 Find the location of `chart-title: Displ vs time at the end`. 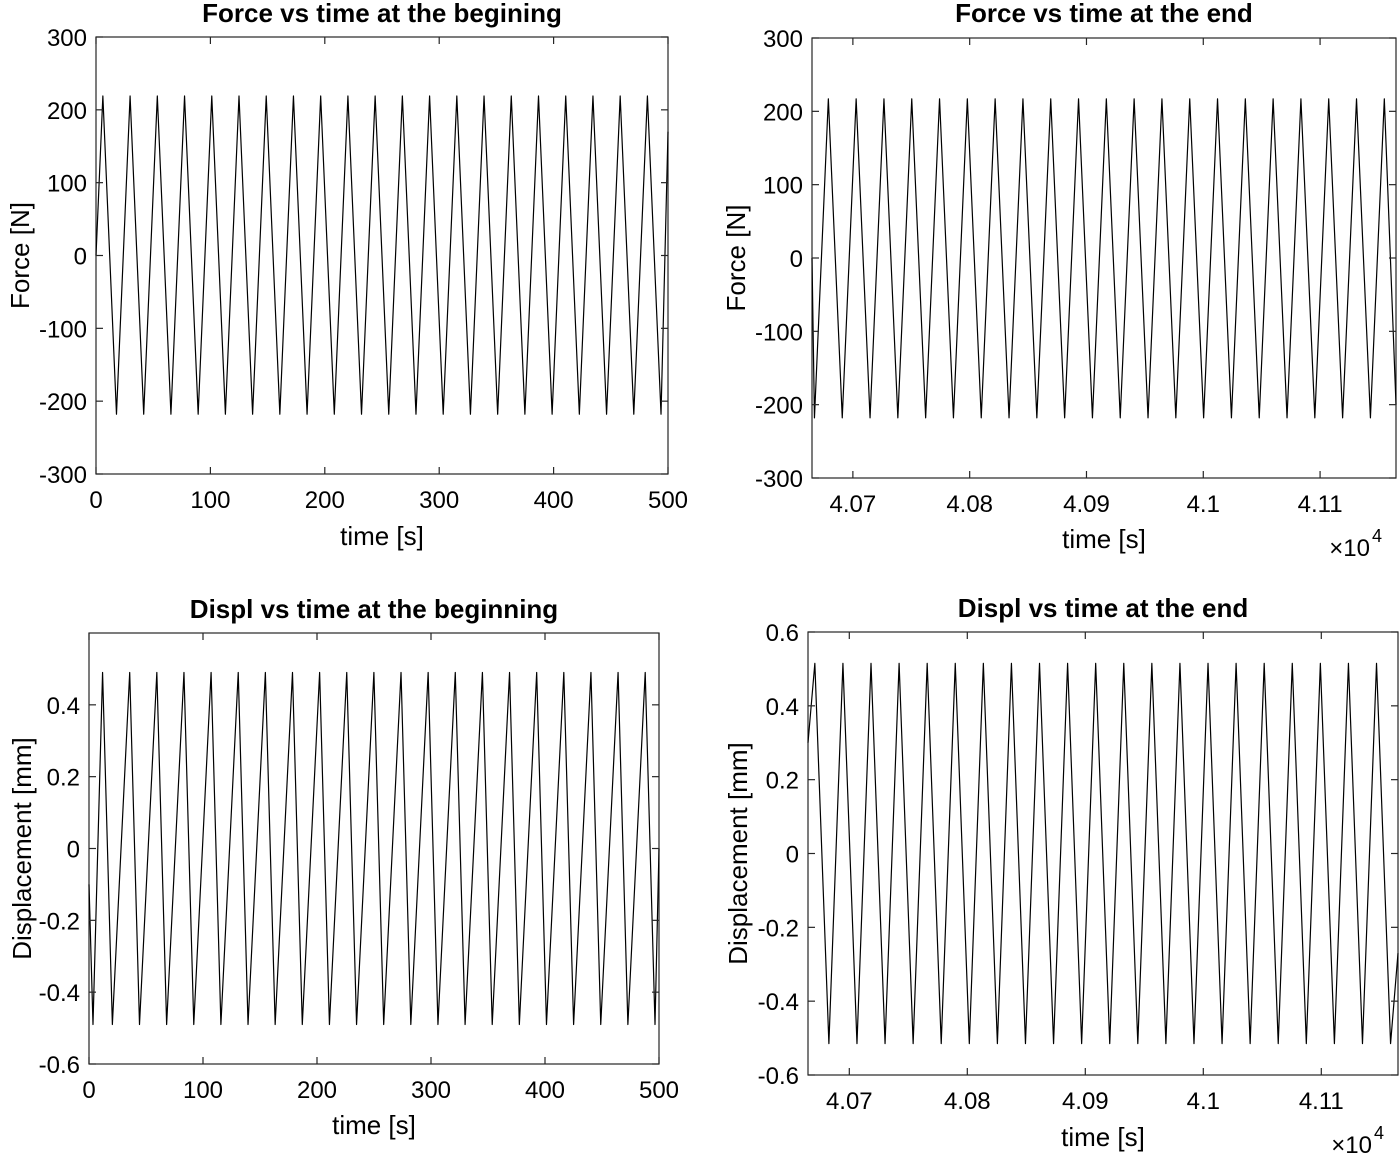

chart-title: Displ vs time at the end is located at coordinates (1103, 608).